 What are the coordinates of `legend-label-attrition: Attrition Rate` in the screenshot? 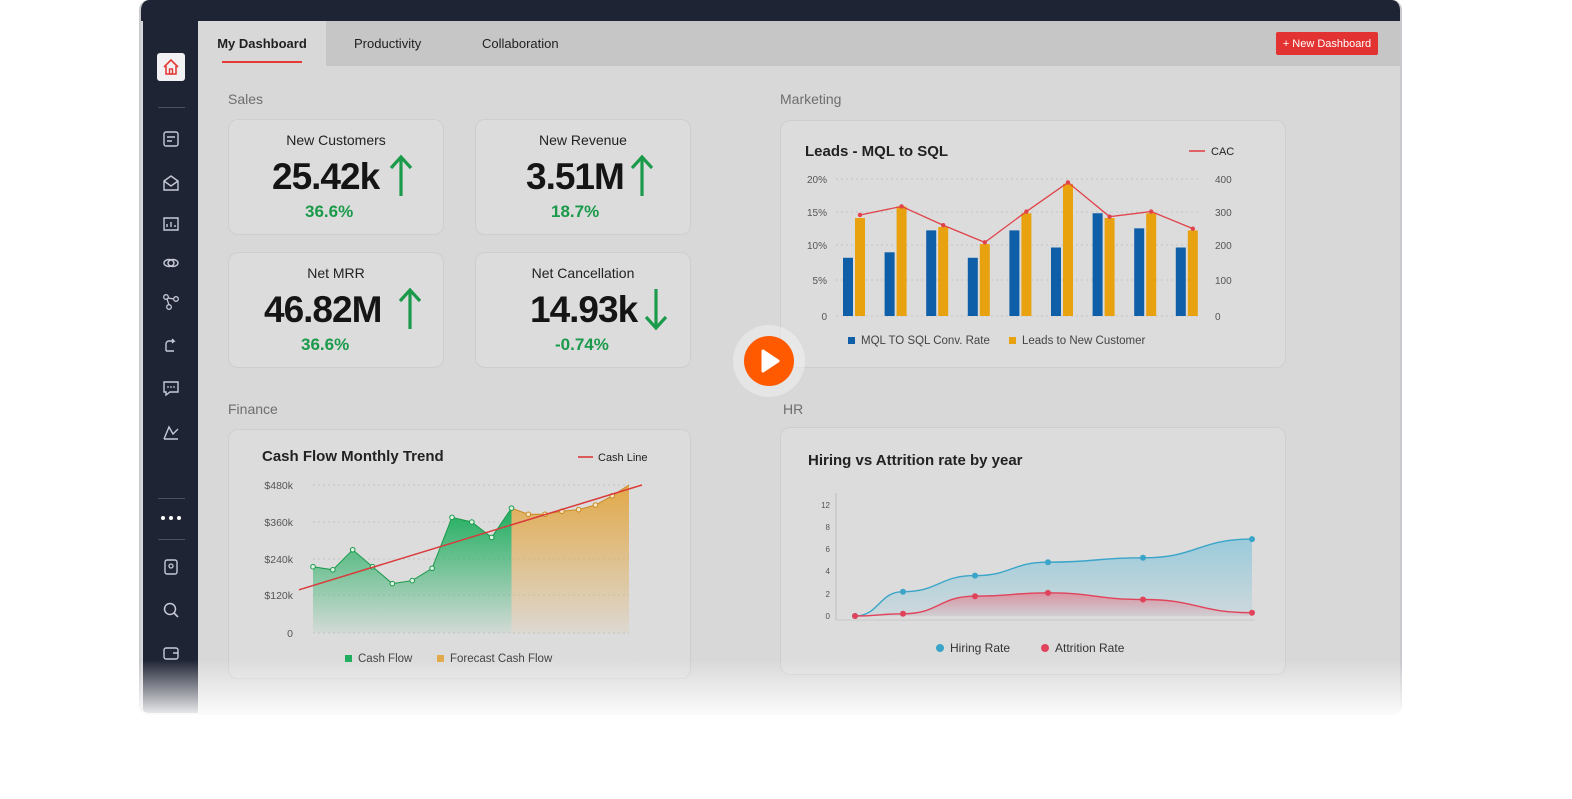 It's located at (1090, 648).